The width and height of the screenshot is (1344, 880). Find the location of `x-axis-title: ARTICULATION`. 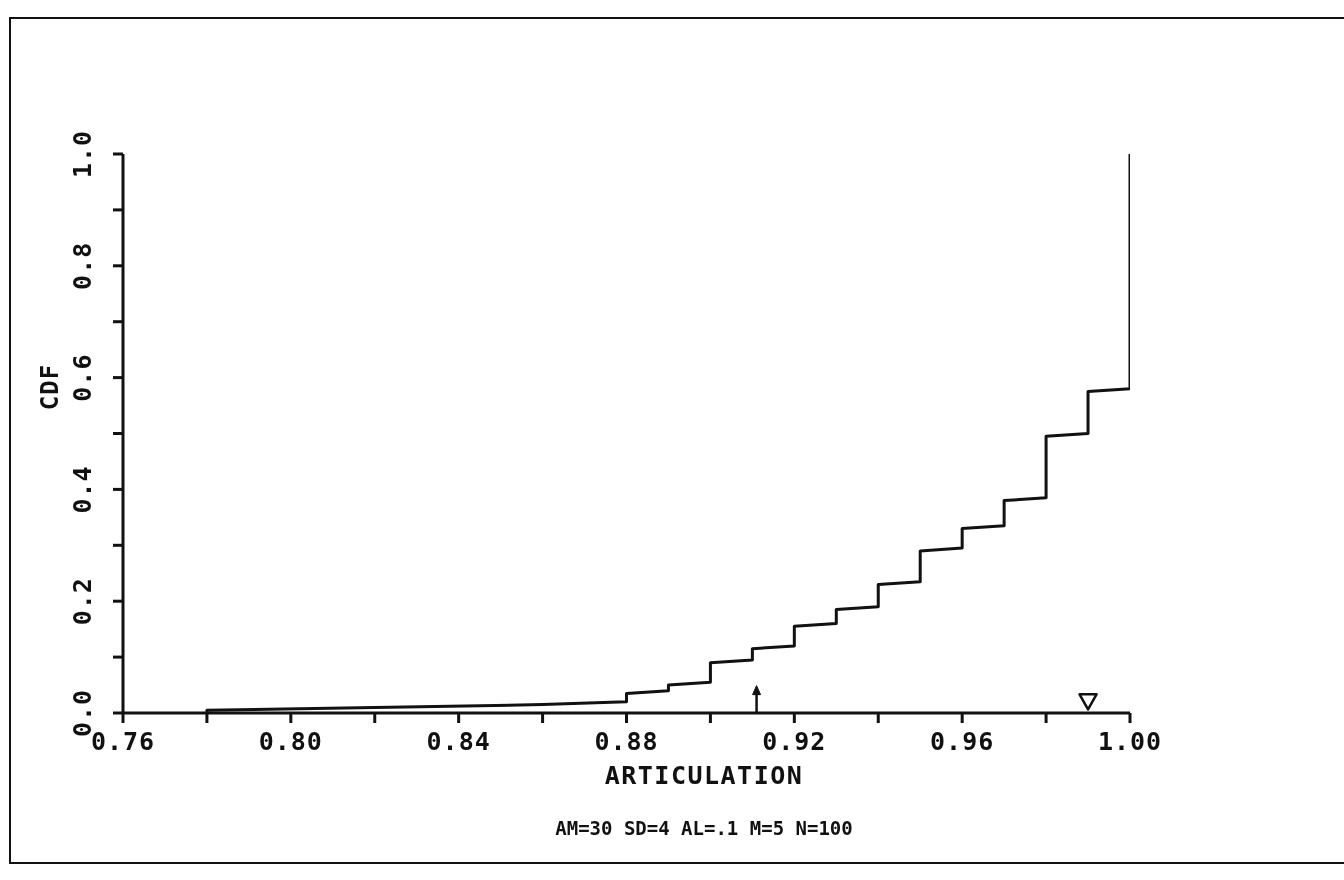

x-axis-title: ARTICULATION is located at coordinates (704, 775).